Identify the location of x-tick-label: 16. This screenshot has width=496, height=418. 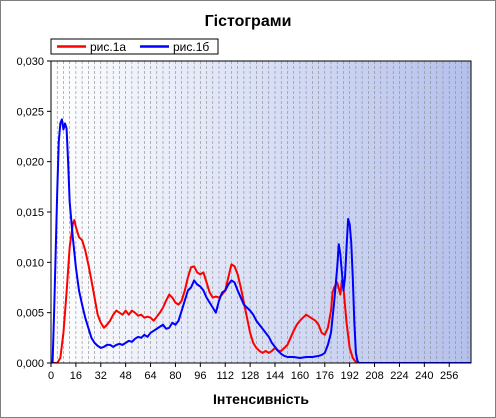
(76, 376).